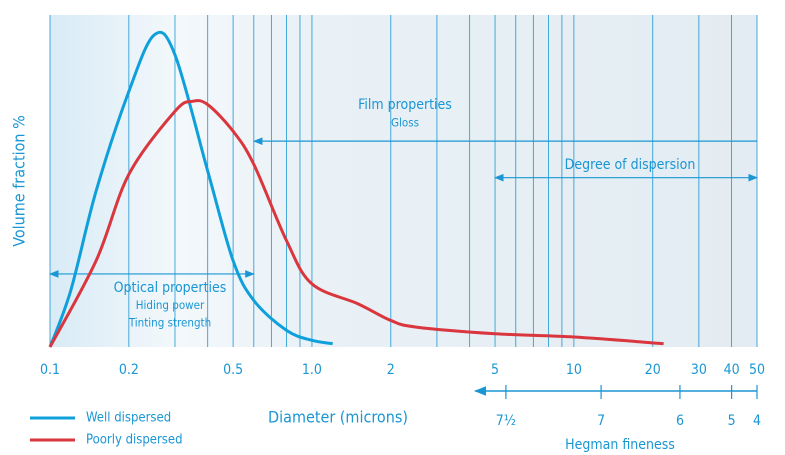 The image size is (785, 455). What do you see at coordinates (680, 421) in the screenshot?
I see `hegman-tick-label: 6` at bounding box center [680, 421].